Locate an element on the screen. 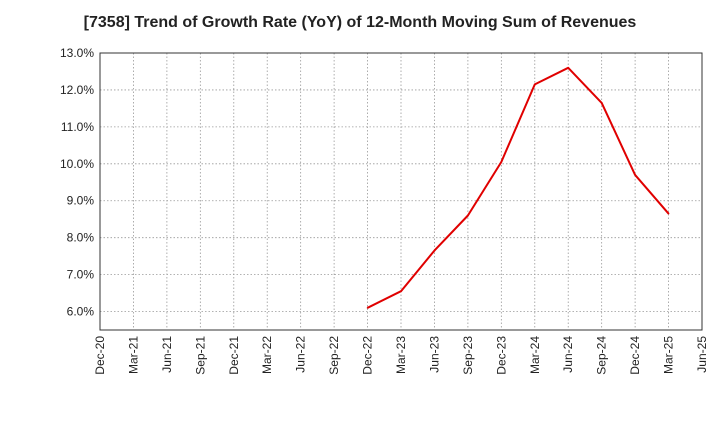 Image resolution: width=720 pixels, height=440 pixels. x-tick-label: Mar-25 is located at coordinates (669, 355).